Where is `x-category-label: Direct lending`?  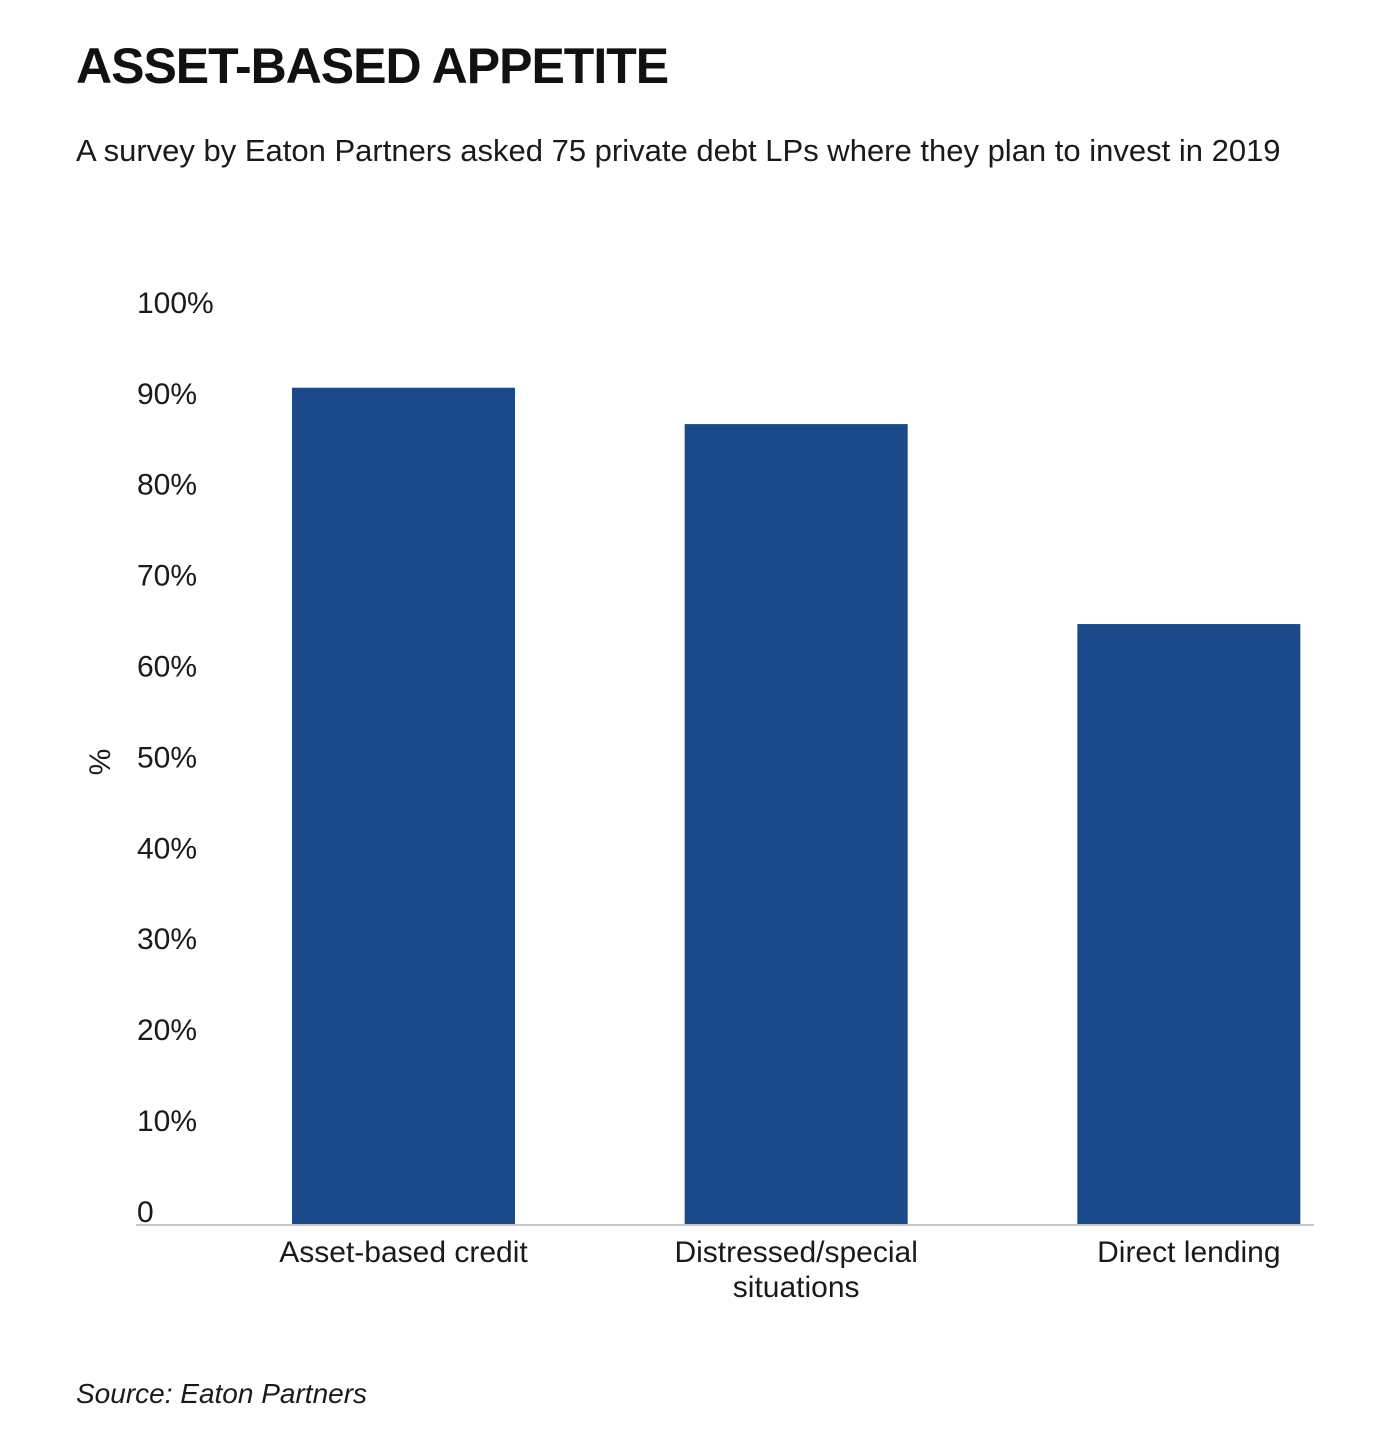 x-category-label: Direct lending is located at coordinates (1188, 1252).